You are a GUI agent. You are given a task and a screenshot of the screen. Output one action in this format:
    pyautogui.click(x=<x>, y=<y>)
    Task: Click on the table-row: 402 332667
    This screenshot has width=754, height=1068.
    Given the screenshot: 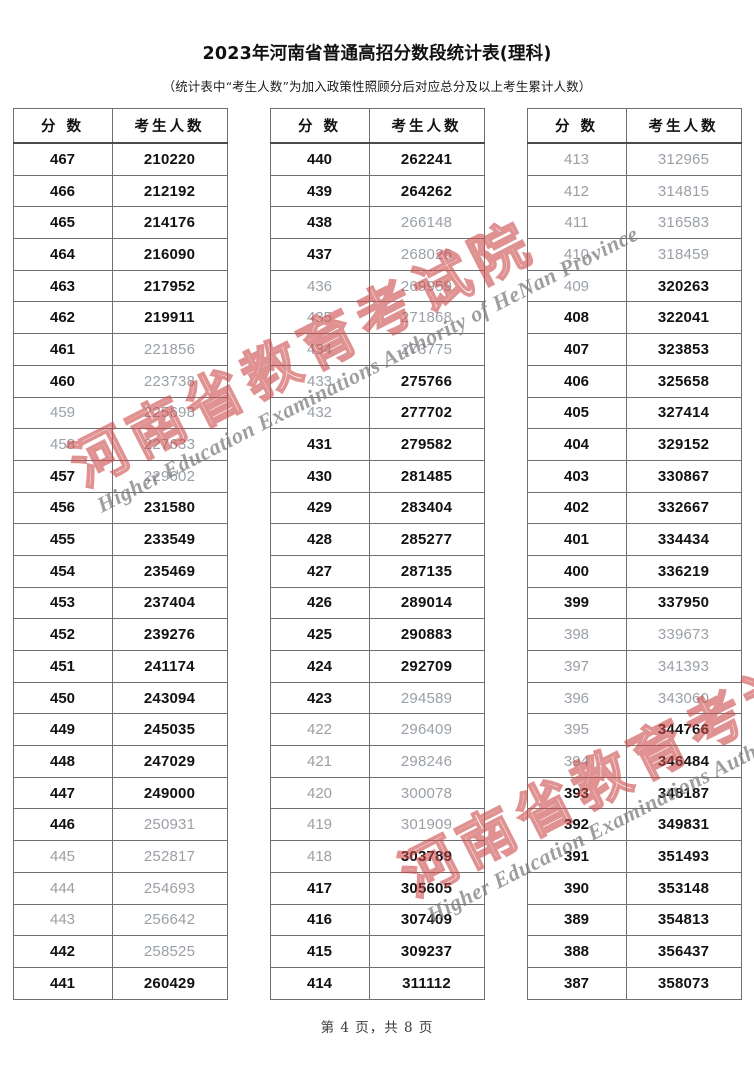 What is the action you would take?
    pyautogui.click(x=634, y=508)
    